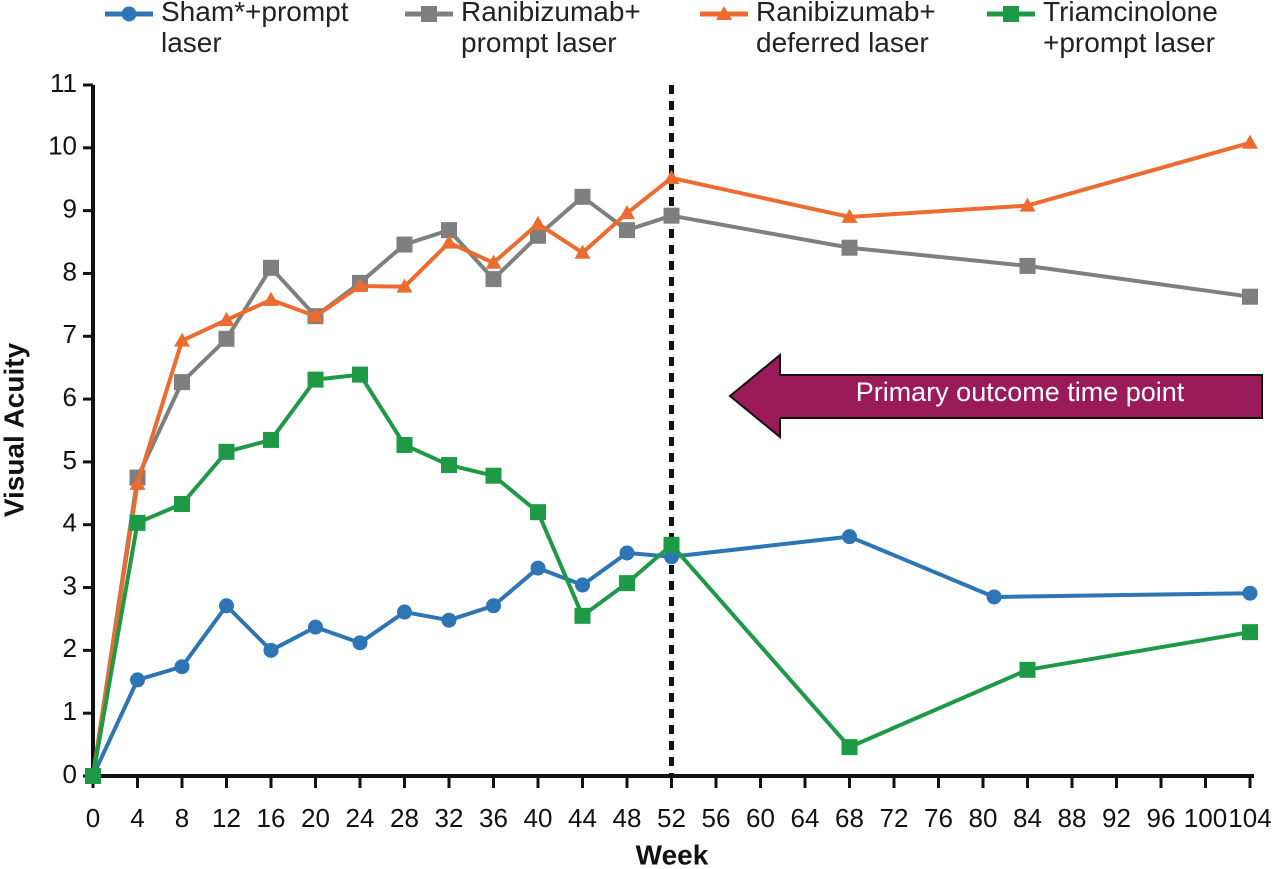 The width and height of the screenshot is (1280, 869). Describe the element at coordinates (1205, 818) in the screenshot. I see `x-tick-label: 100` at that location.